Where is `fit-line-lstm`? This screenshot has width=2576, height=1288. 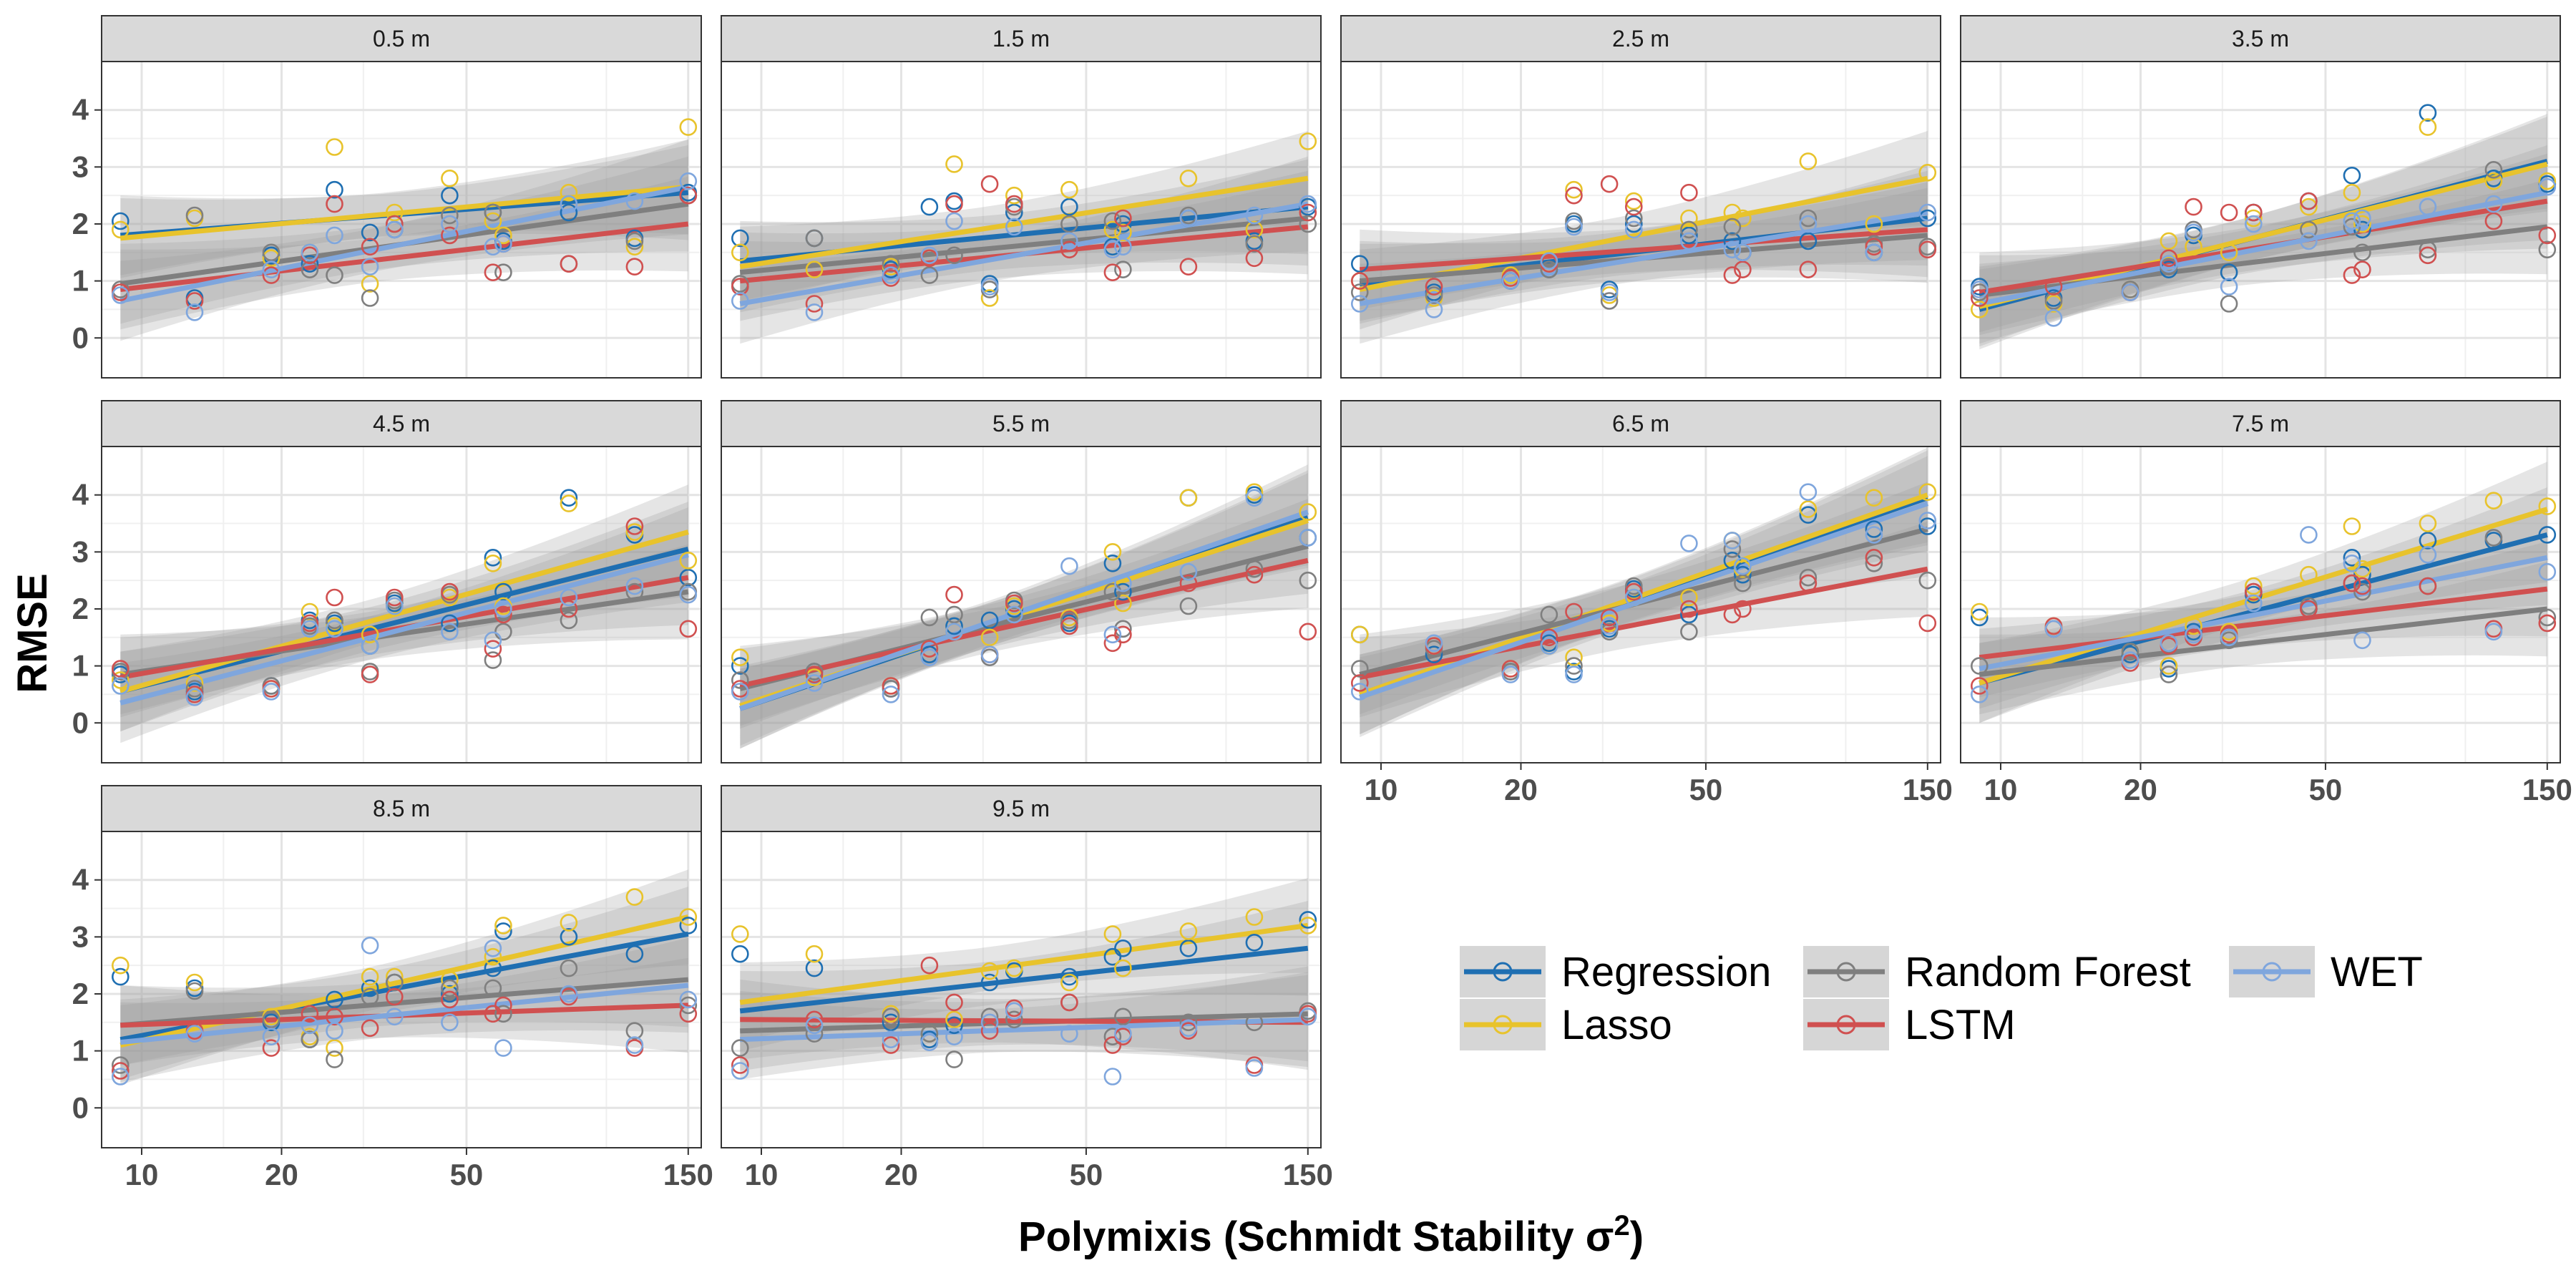 fit-line-lstm is located at coordinates (404, 257).